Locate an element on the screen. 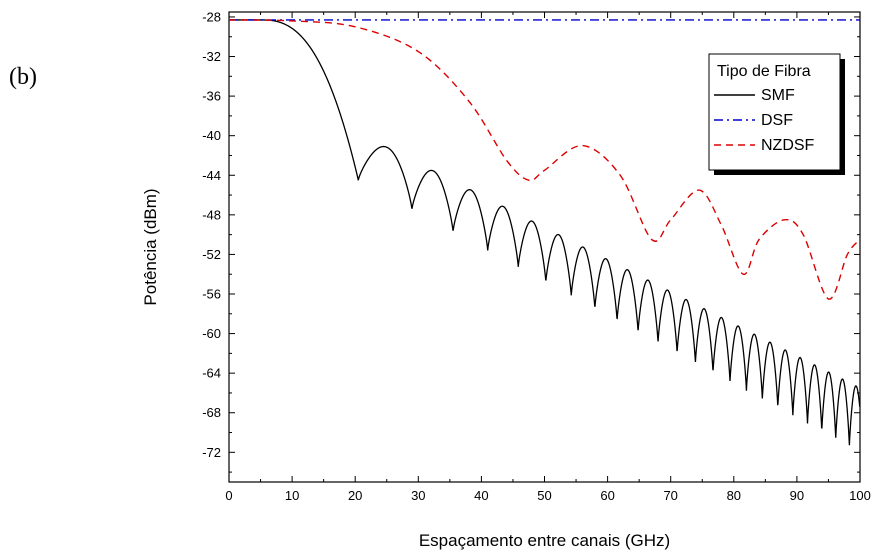 The image size is (878, 552). panel-label: (b) is located at coordinates (23, 77).